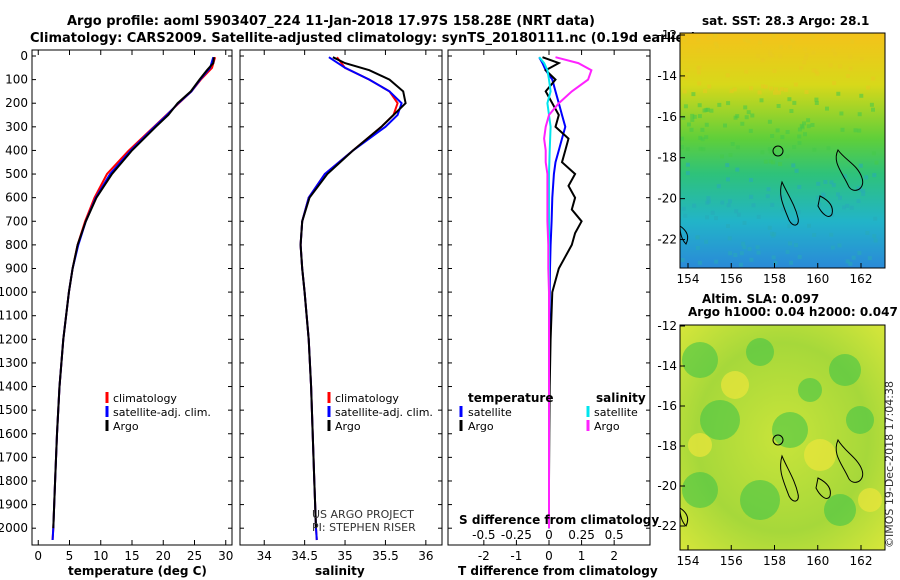 This screenshot has height=580, width=900. What do you see at coordinates (162, 412) in the screenshot?
I see `legend-satellite: satellite-adj. clim.` at bounding box center [162, 412].